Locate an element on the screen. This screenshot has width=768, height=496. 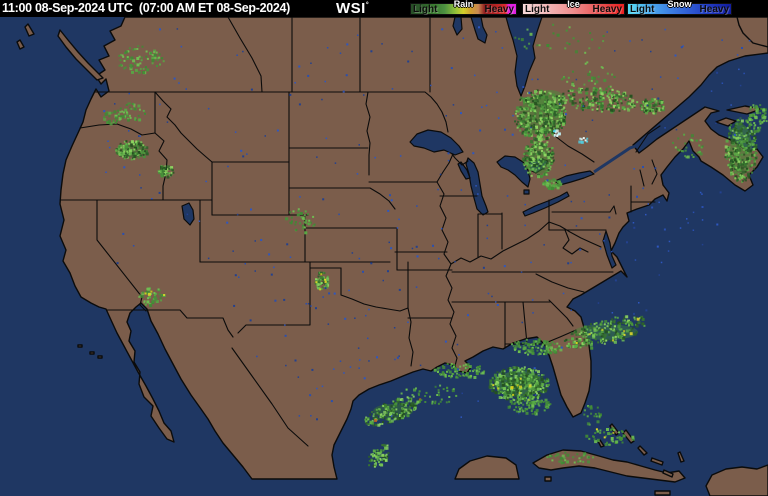
yucatan is located at coordinates (487, 467).